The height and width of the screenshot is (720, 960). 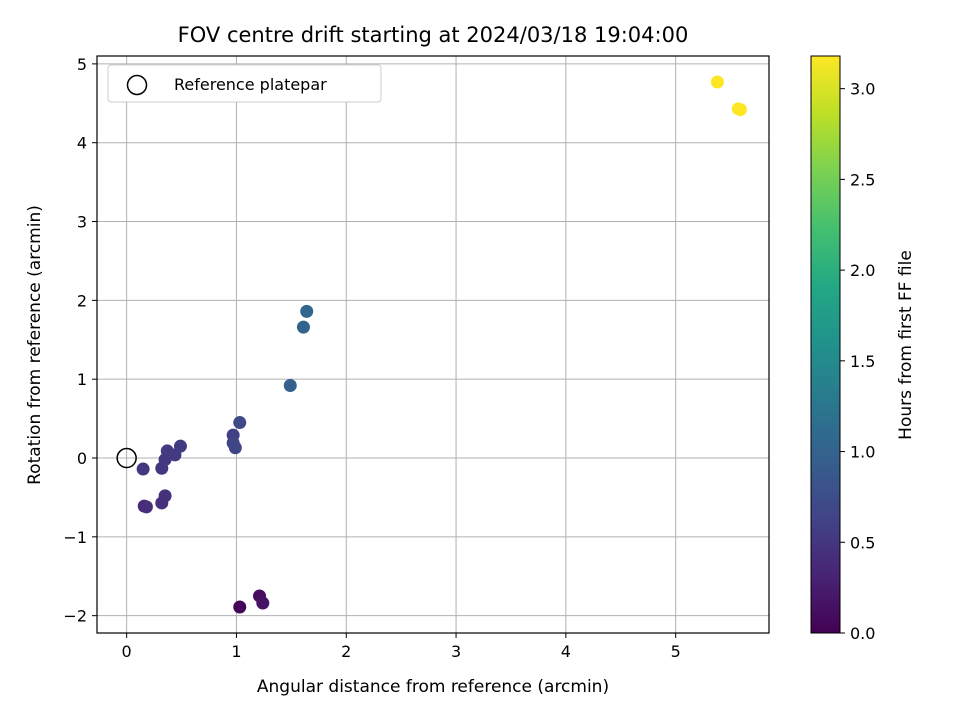 I want to click on colorbar-tick-label: 1.0, so click(x=862, y=452).